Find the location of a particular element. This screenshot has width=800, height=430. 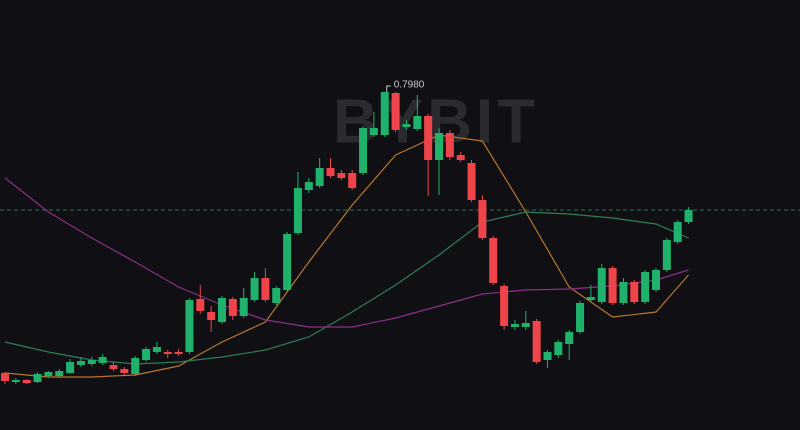

annotation-label: 0.7980 is located at coordinates (409, 85).